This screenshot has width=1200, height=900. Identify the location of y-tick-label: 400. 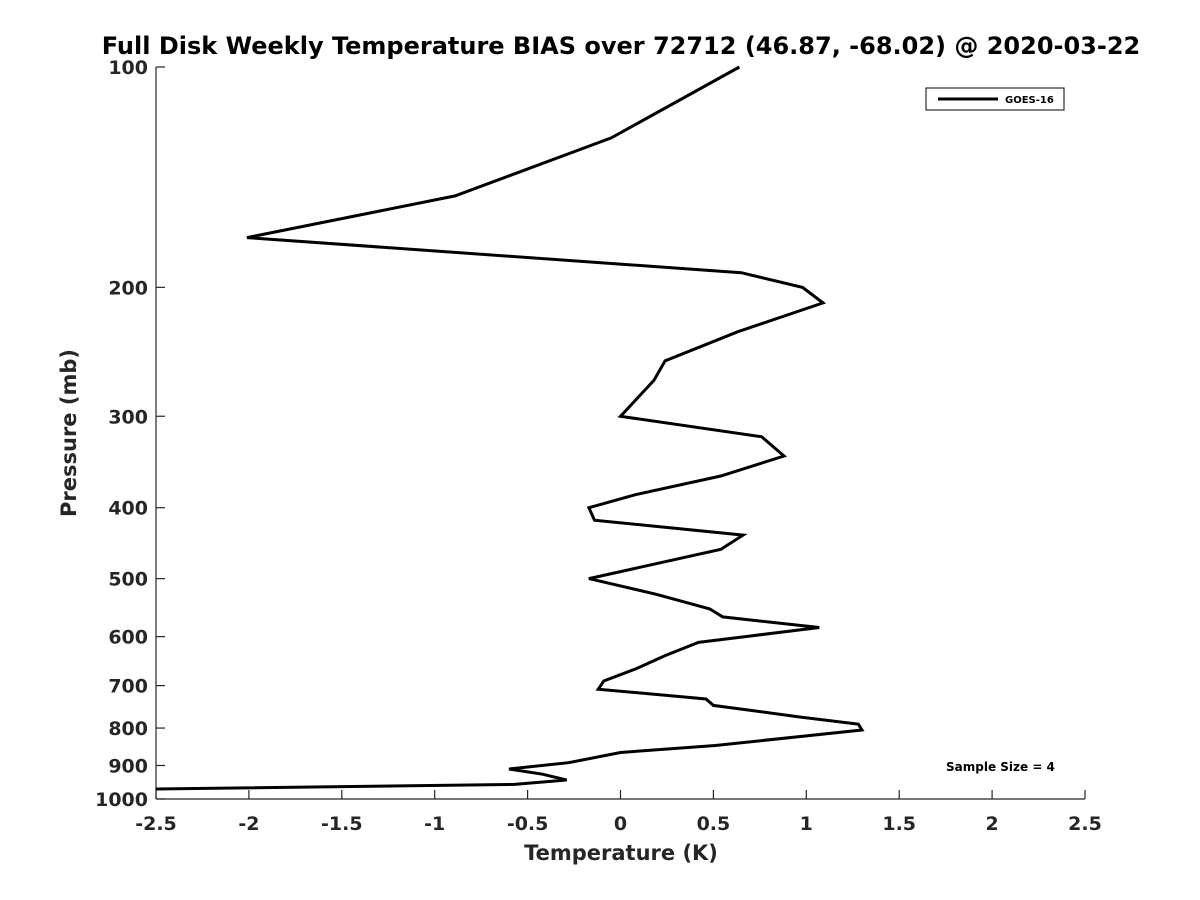
(128, 509).